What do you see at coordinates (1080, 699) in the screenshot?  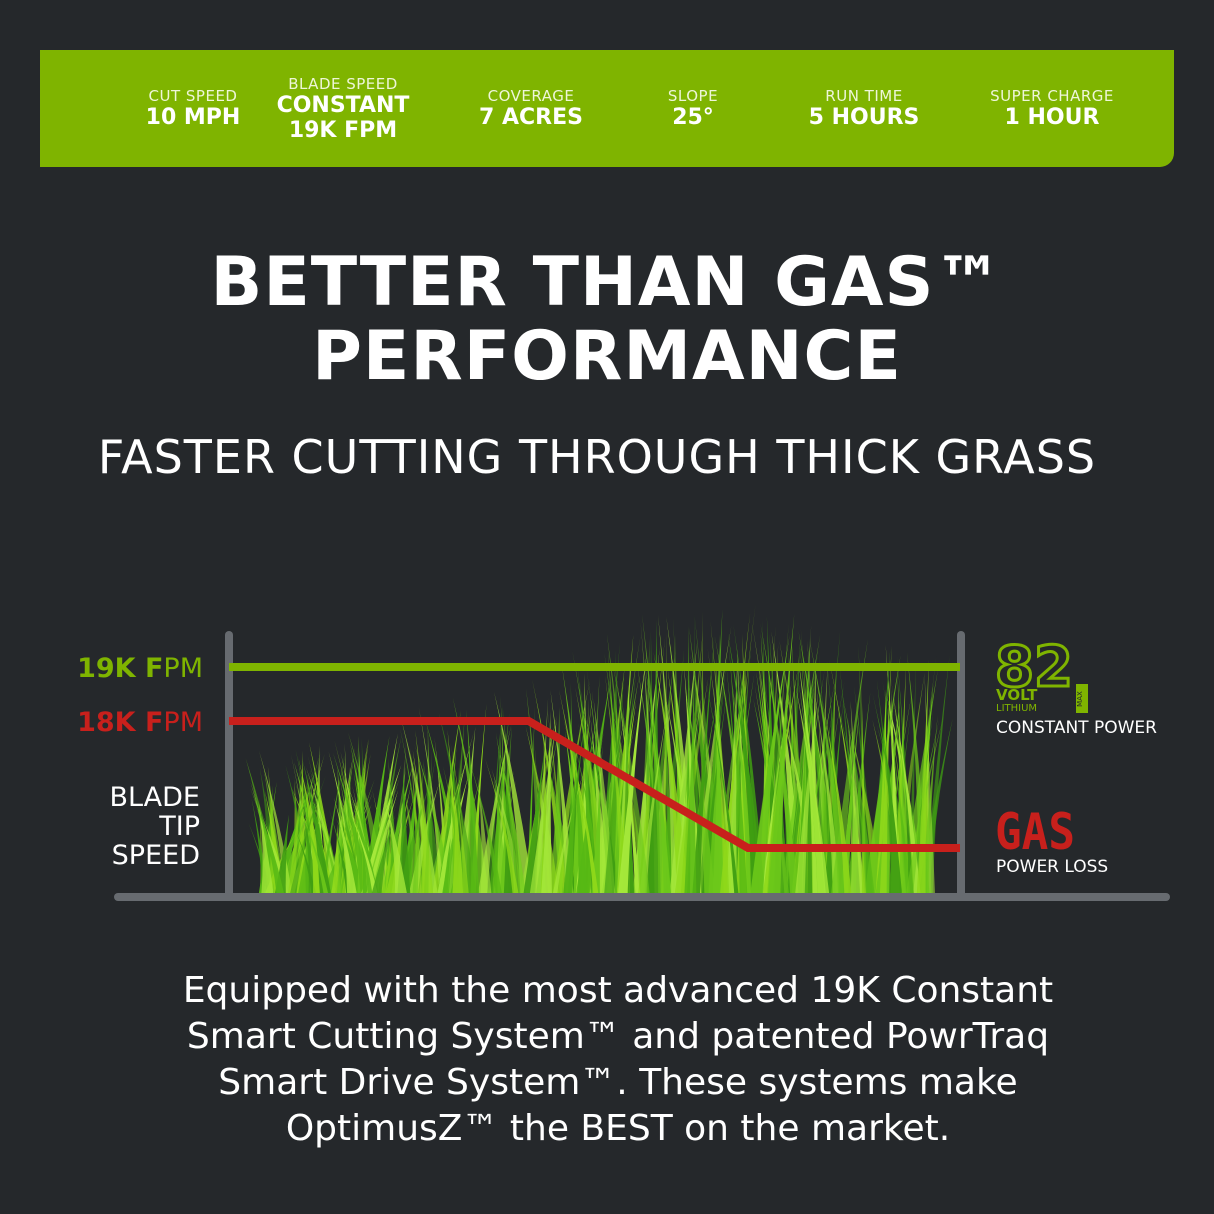 I see `legend-82-max: MAX` at bounding box center [1080, 699].